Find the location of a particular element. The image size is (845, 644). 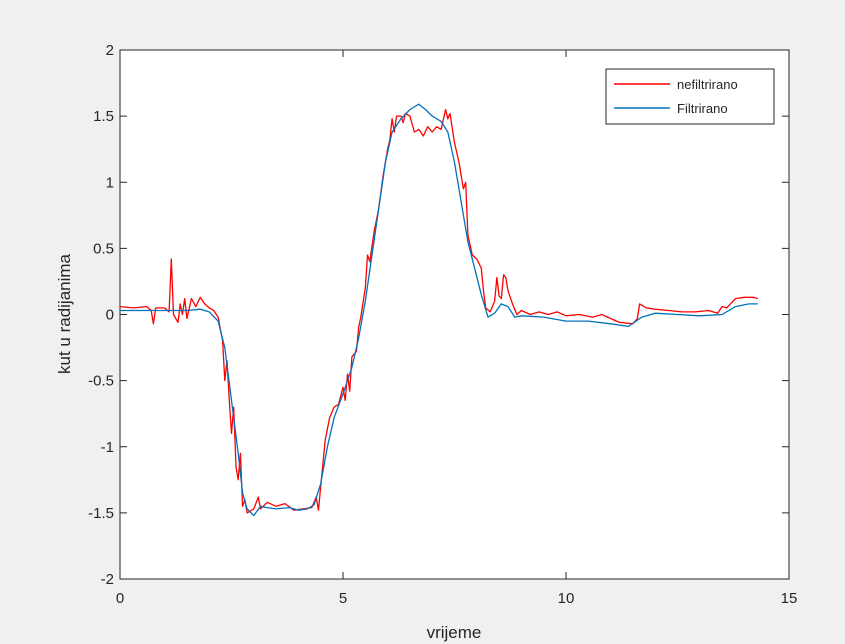

y-tick-label: 0.5 is located at coordinates (103, 248).